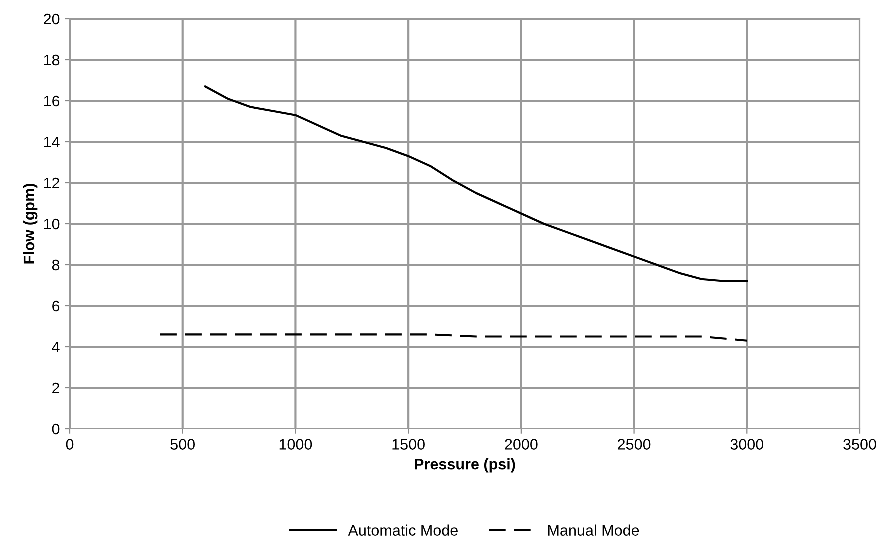  I want to click on legend-label: Manual Mode, so click(594, 530).